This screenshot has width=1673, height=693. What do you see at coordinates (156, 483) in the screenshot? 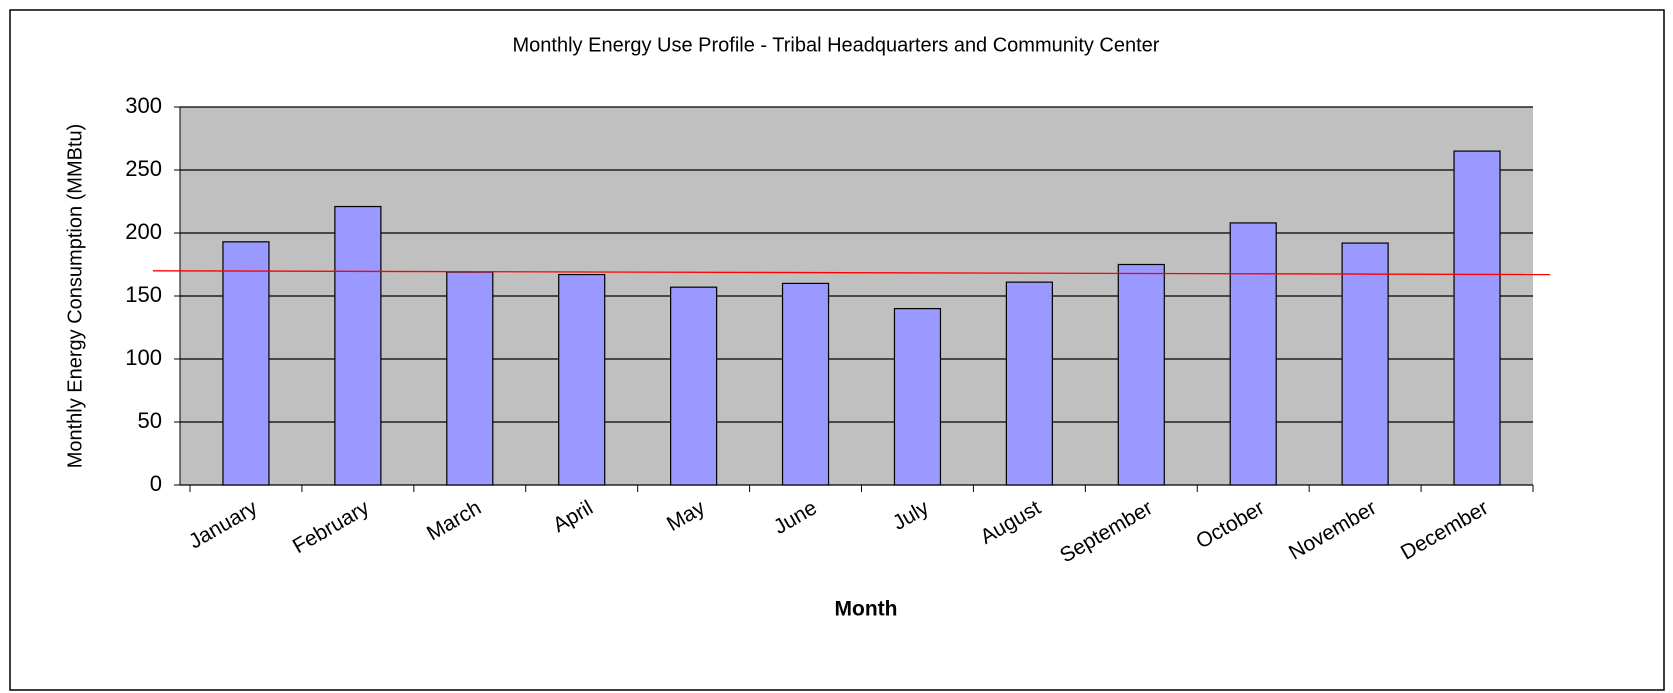
I see `y-tick-label: 0` at bounding box center [156, 483].